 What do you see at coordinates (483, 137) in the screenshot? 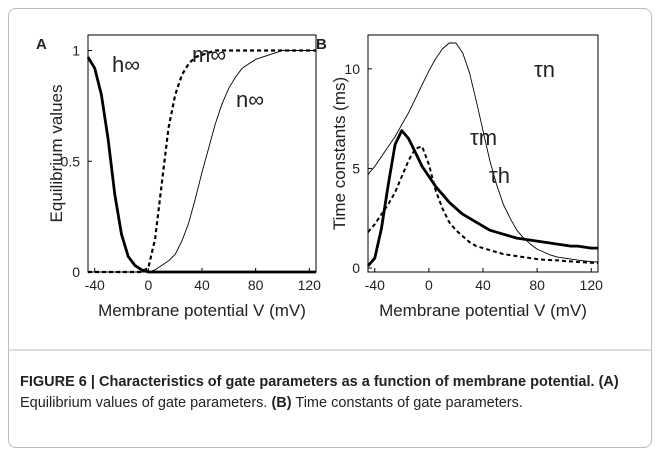
I see `curve-label: τm` at bounding box center [483, 137].